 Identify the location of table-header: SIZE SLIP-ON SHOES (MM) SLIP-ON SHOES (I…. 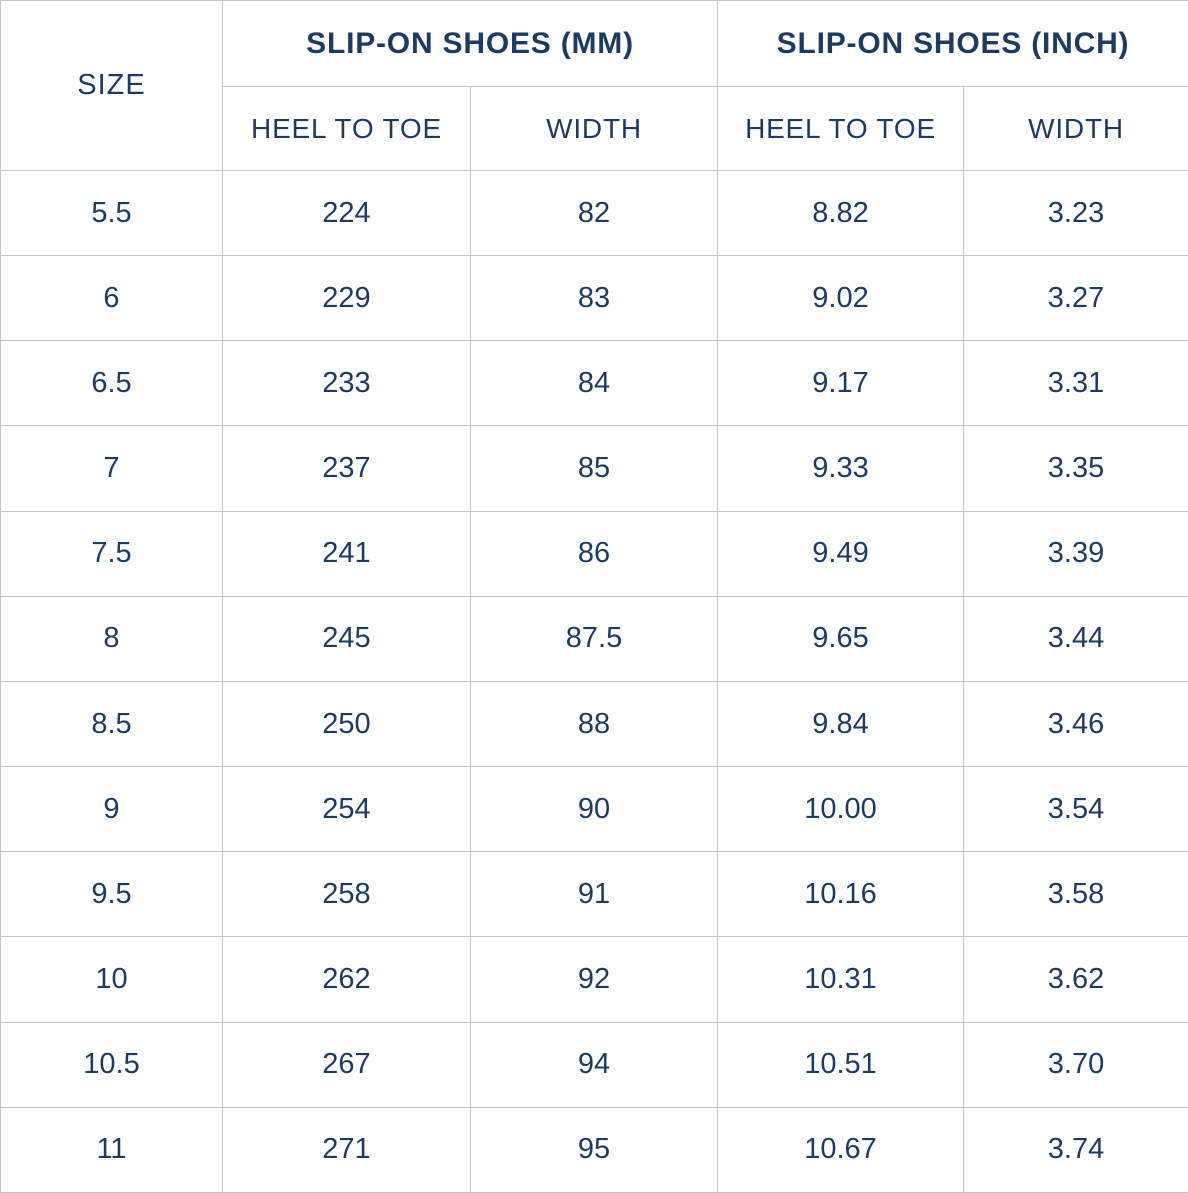
(594, 85).